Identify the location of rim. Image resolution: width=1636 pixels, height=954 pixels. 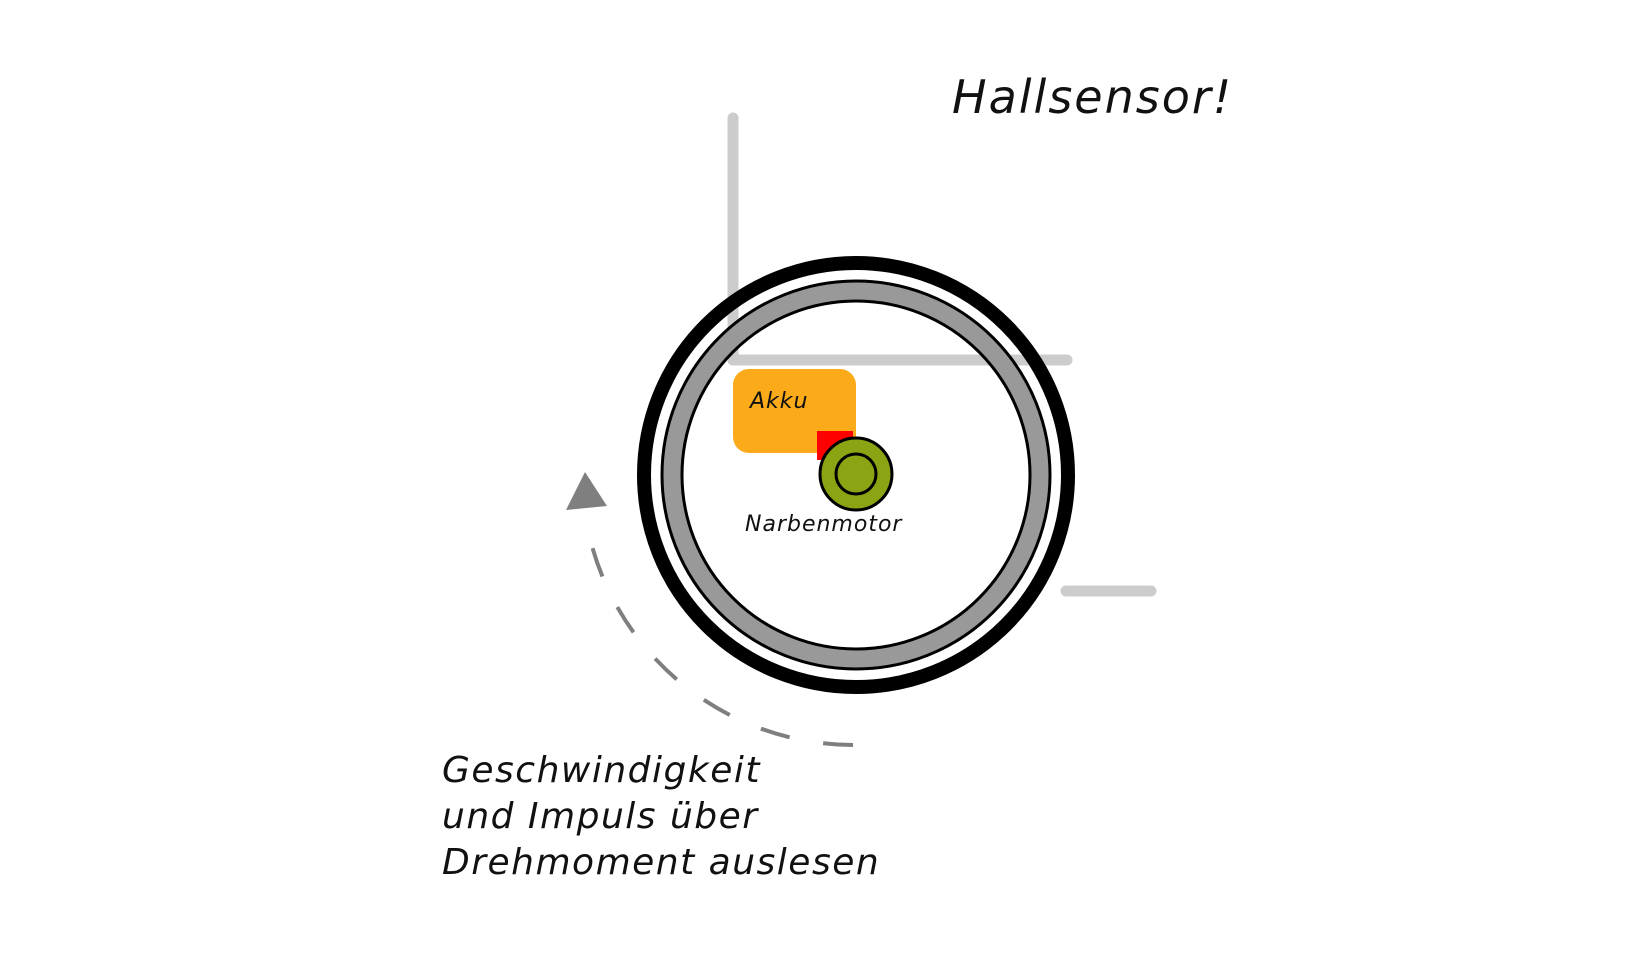
(856, 475).